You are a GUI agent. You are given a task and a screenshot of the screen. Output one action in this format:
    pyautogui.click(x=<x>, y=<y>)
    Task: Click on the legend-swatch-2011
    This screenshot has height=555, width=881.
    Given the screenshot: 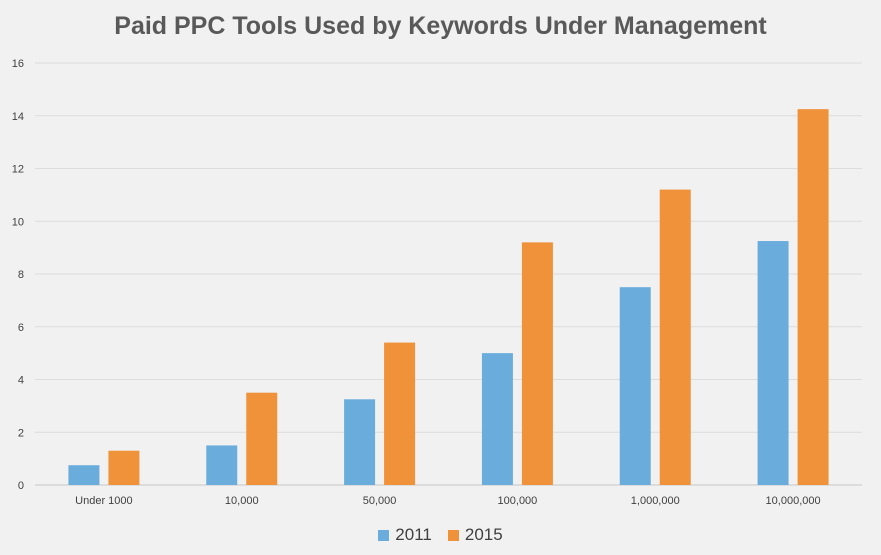 What is the action you would take?
    pyautogui.click(x=384, y=535)
    